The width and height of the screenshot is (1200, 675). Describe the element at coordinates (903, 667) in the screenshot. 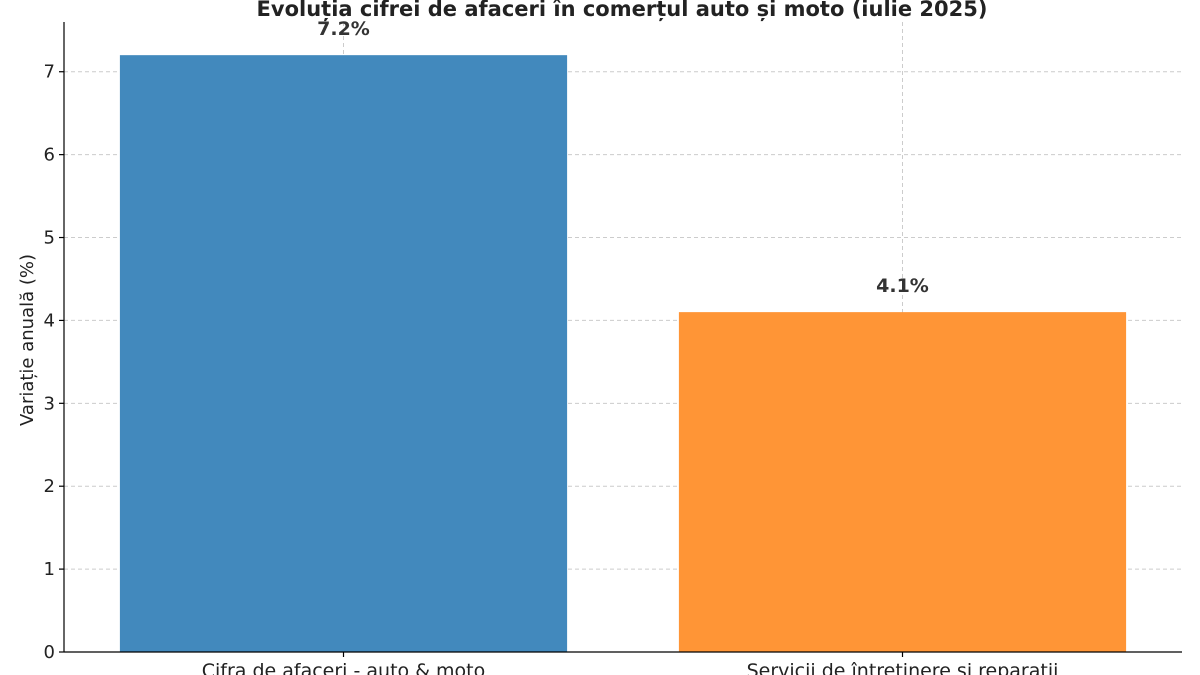

I see `x-tick-label: Servicii de întretinere și reparatii` at that location.